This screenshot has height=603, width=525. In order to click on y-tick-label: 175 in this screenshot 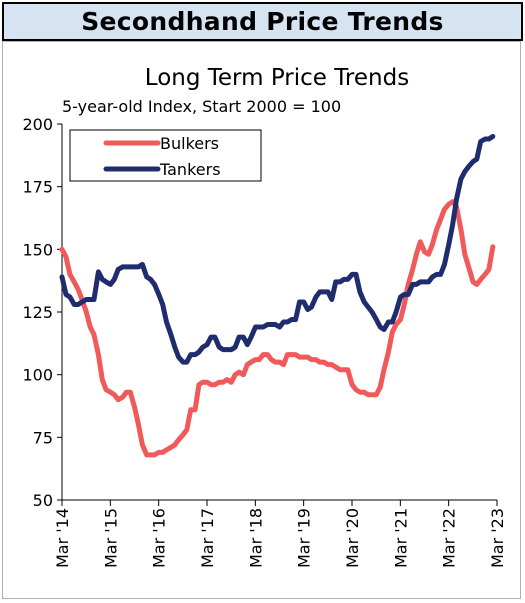, I will do `click(37, 187)`.